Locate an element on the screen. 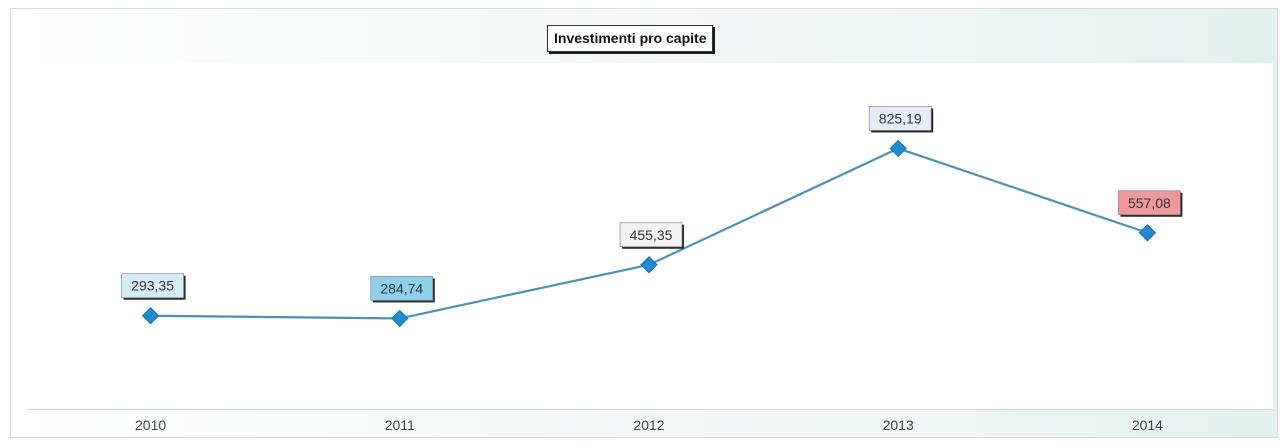 The image size is (1286, 445). data-label: 455,35 is located at coordinates (651, 235).